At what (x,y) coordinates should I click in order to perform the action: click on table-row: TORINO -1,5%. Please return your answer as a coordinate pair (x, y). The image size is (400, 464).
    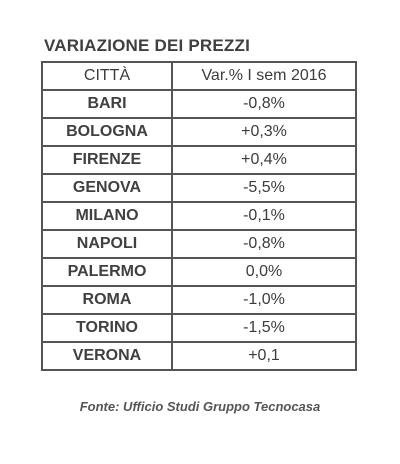
    Looking at the image, I should click on (199, 328).